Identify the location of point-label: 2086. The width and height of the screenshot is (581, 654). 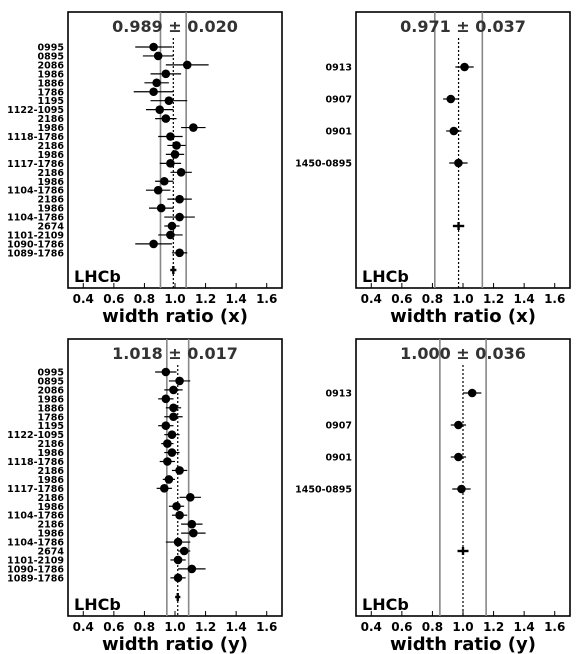
(51, 65).